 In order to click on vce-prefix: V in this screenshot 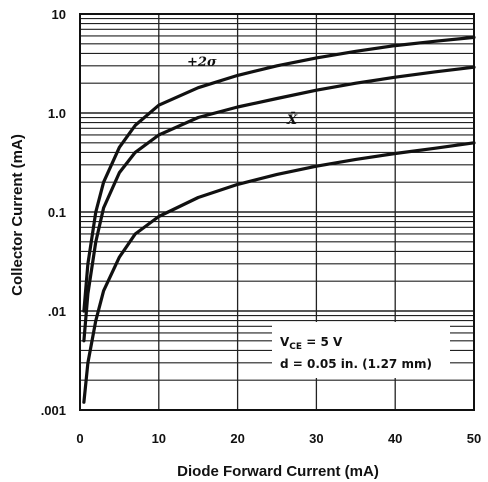, I will do `click(285, 342)`.